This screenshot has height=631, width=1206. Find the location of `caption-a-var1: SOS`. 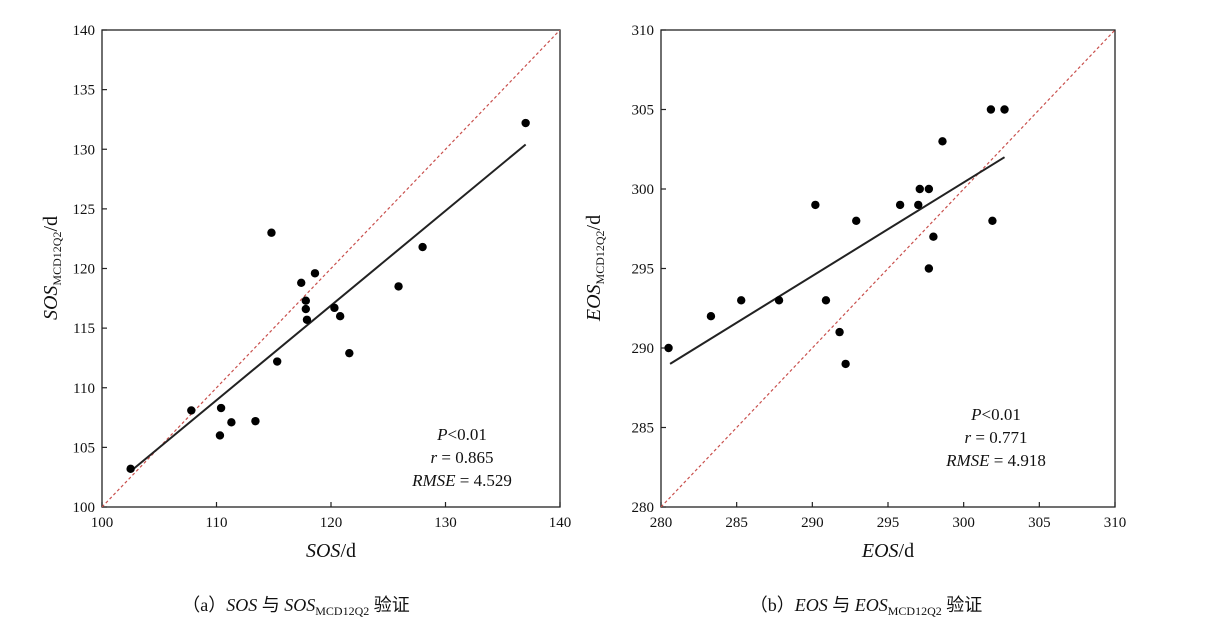

caption-a-var1: SOS is located at coordinates (241, 605).